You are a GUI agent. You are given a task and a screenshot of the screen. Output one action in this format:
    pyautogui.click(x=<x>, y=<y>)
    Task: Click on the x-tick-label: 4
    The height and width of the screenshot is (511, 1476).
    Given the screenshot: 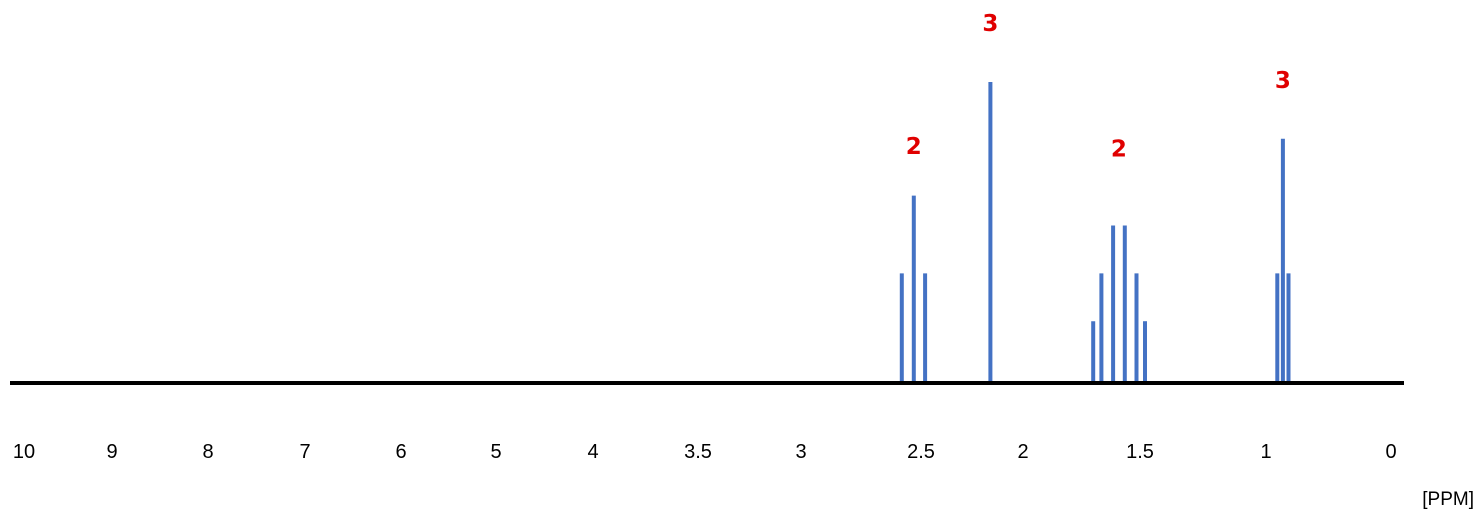 What is the action you would take?
    pyautogui.click(x=592, y=452)
    